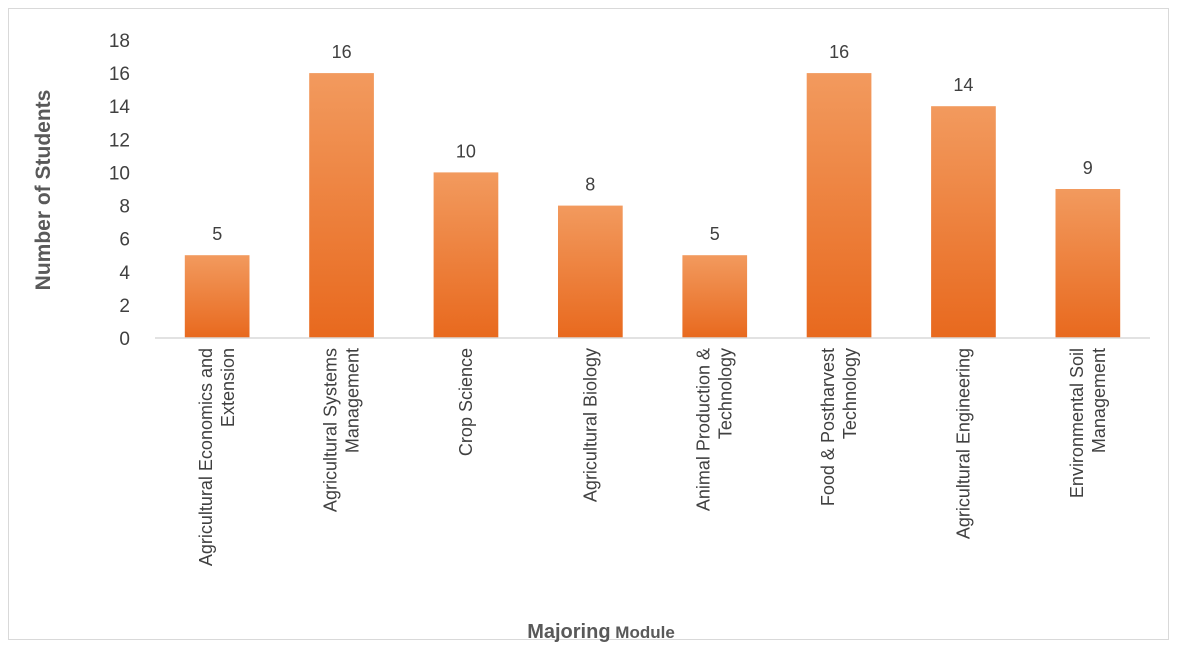  I want to click on x-tick-label: Agricultural Systems Management, so click(342, 430).